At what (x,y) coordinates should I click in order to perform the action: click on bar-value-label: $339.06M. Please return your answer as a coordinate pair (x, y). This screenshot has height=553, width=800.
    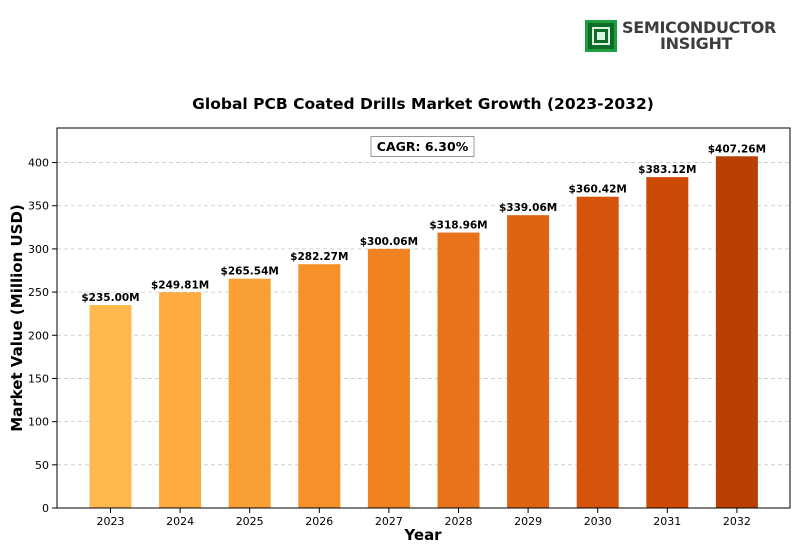
    Looking at the image, I should click on (528, 208).